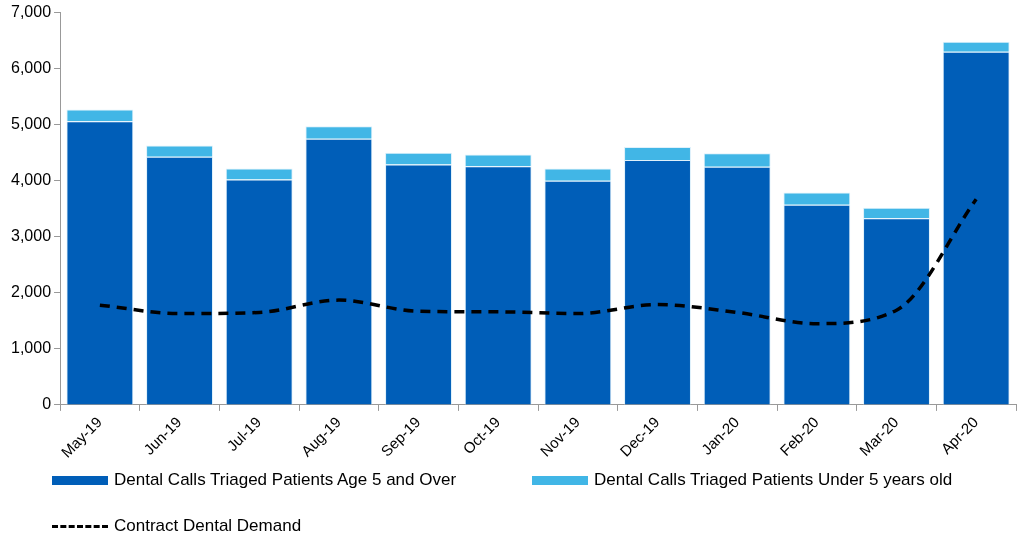 The width and height of the screenshot is (1022, 544). I want to click on y-tick-label: 0, so click(47, 404).